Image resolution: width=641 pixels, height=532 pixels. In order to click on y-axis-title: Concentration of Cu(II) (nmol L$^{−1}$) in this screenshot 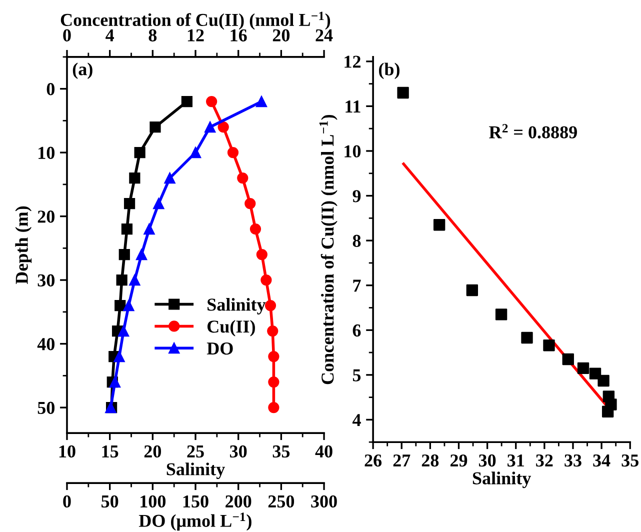, I will do `click(328, 249)`.